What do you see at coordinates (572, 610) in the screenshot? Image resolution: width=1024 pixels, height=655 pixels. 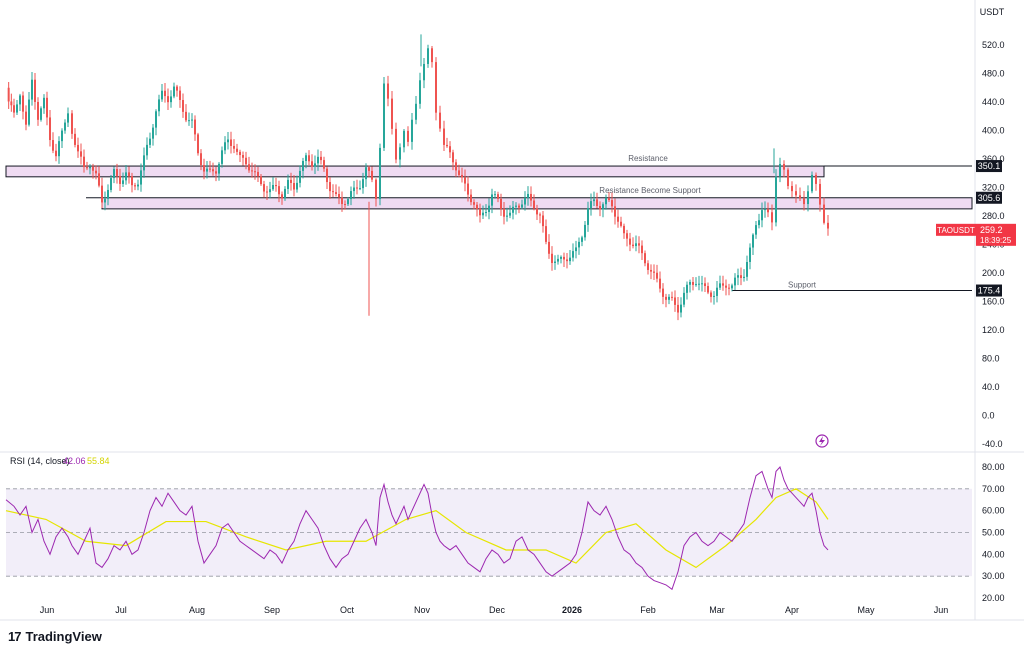 I see `time-tick-label: 2026` at bounding box center [572, 610].